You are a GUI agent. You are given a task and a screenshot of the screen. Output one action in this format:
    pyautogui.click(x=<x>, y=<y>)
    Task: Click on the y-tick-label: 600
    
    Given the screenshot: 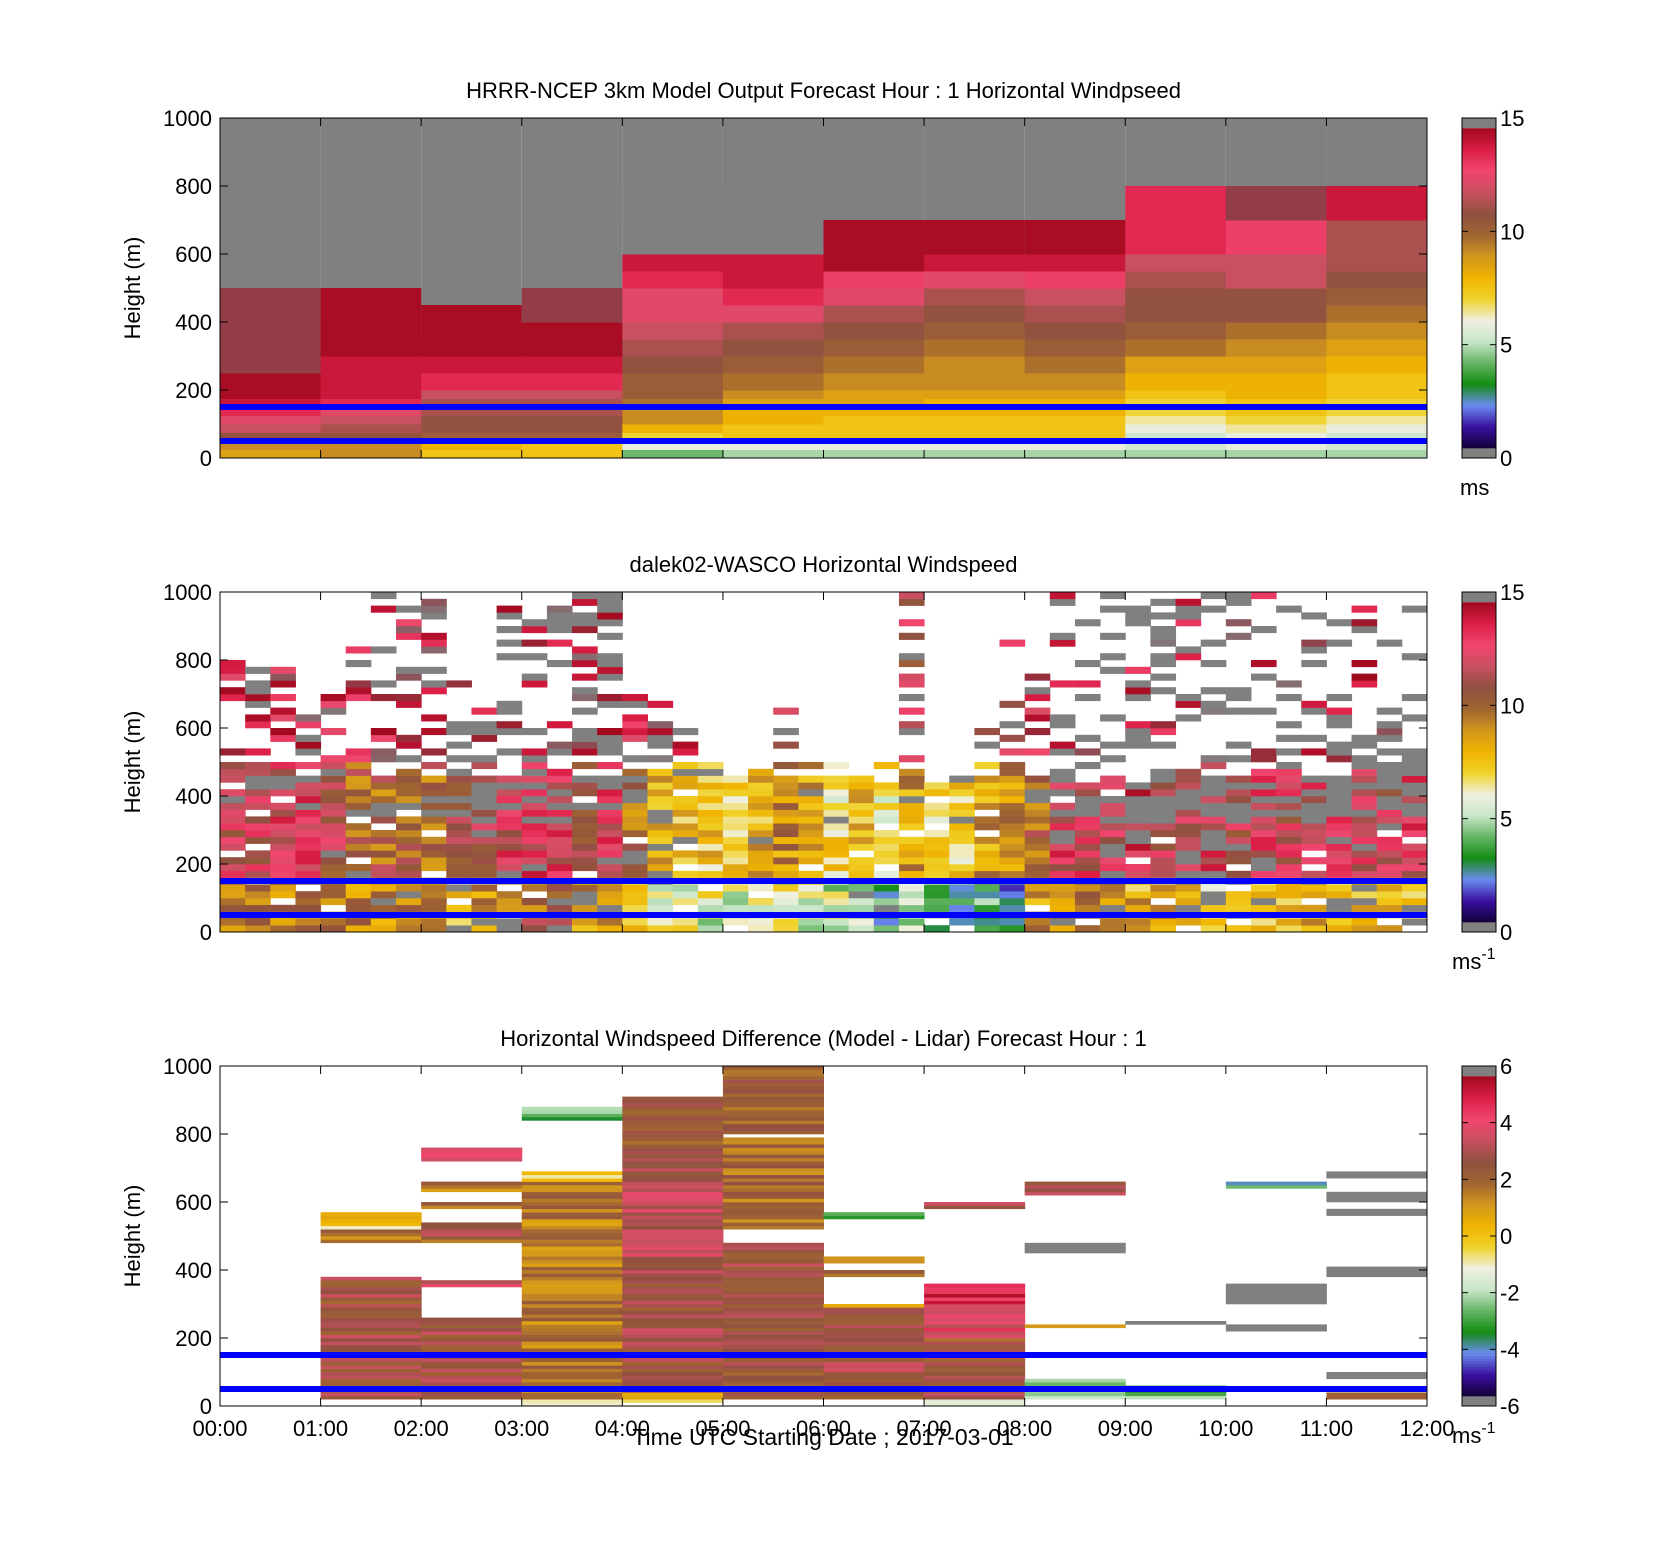 What is the action you would take?
    pyautogui.click(x=193, y=728)
    